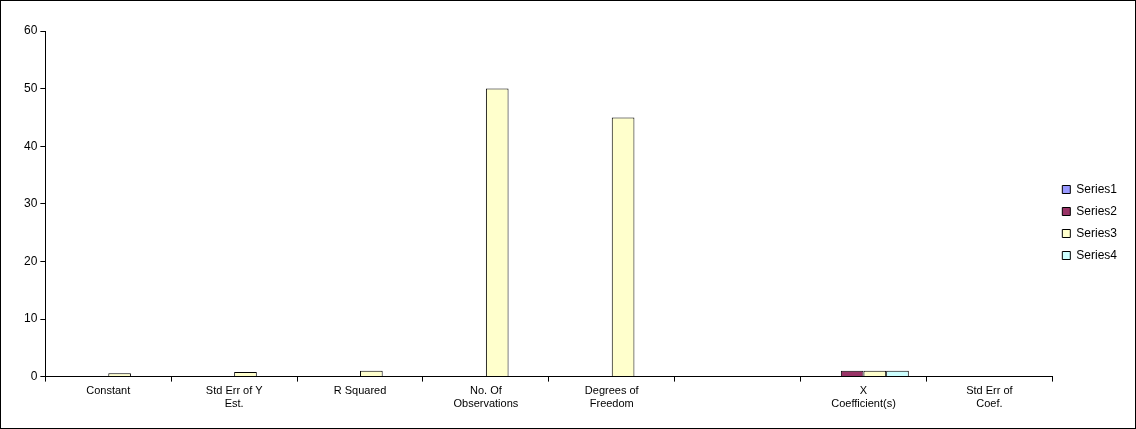 The width and height of the screenshot is (1136, 429). Describe the element at coordinates (863, 397) in the screenshot. I see `x-tick-label: X Coefficient(s)` at that location.